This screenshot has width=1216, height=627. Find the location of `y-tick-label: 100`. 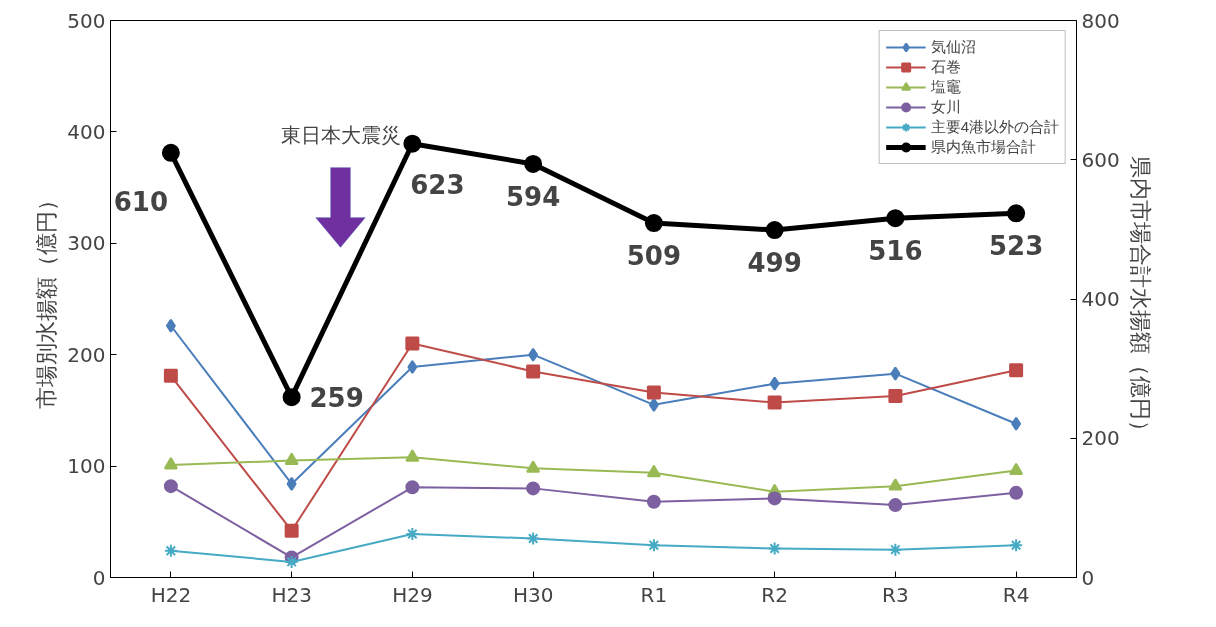

y-tick-label: 100 is located at coordinates (86, 466).